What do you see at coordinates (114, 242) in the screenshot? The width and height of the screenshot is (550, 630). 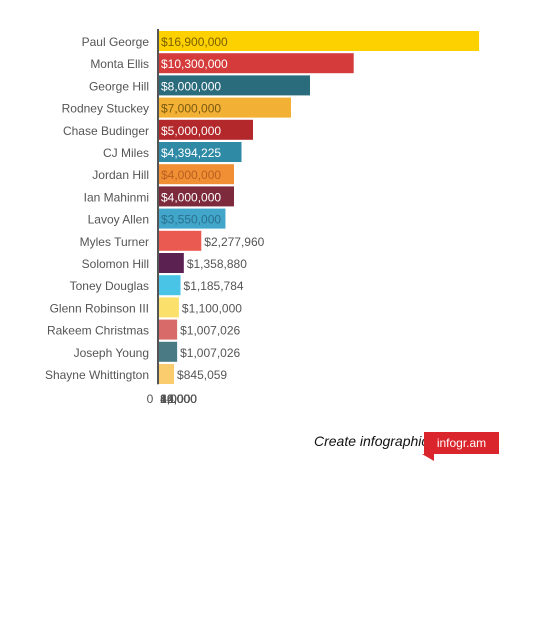 I see `category-label: Myles Turner` at bounding box center [114, 242].